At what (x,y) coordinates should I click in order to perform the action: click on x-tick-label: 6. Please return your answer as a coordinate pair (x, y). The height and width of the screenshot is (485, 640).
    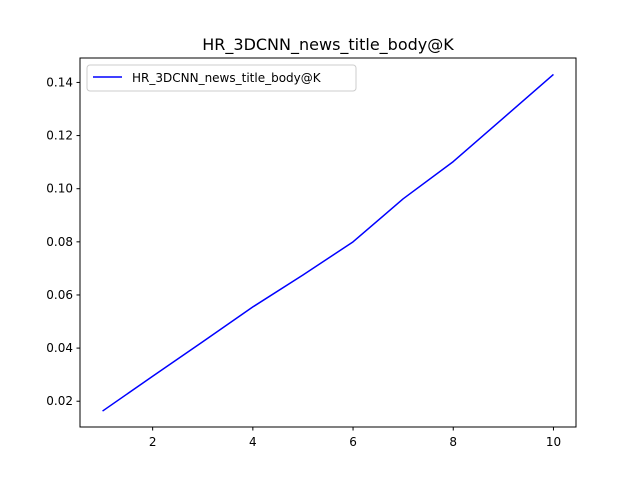
    Looking at the image, I should click on (353, 442).